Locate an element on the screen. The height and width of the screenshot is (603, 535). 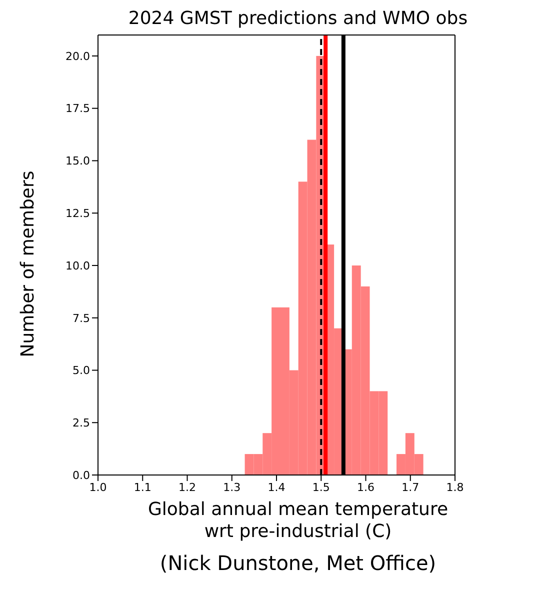
x-tick-label: 1.4 is located at coordinates (277, 487).